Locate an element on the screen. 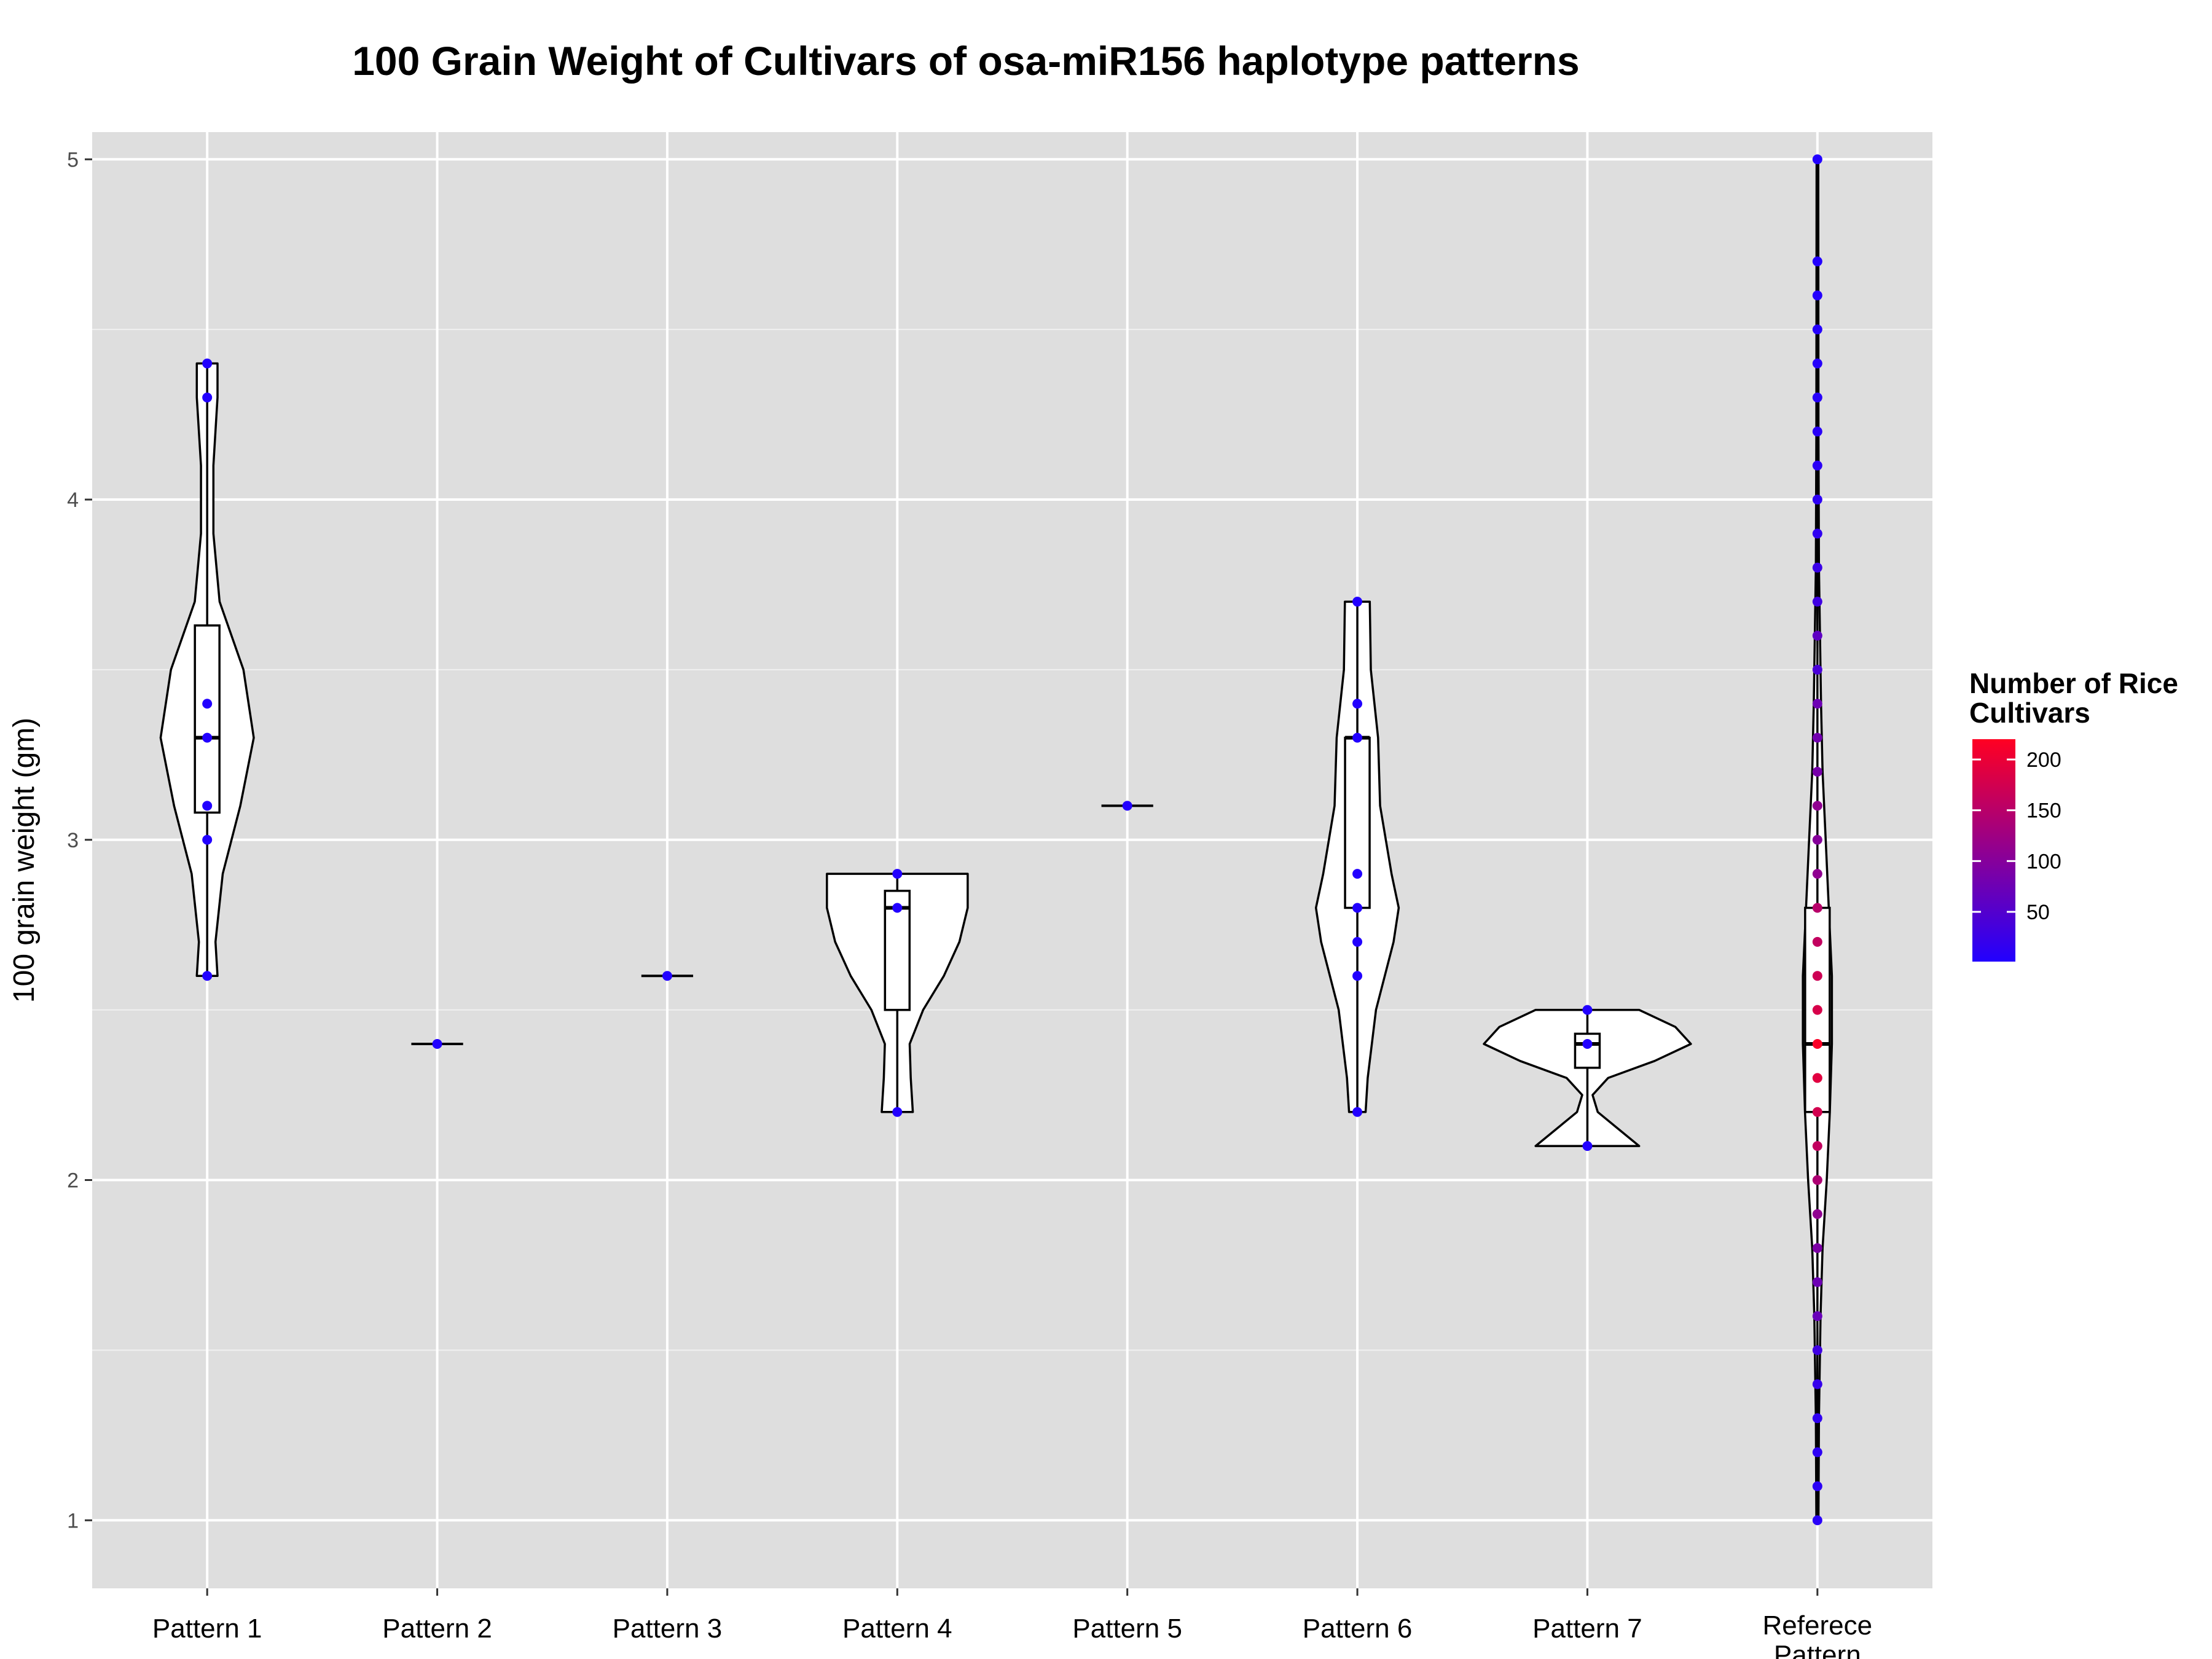 This screenshot has height=1659, width=2212. x-tick-label: Pattern 4 is located at coordinates (897, 1629).